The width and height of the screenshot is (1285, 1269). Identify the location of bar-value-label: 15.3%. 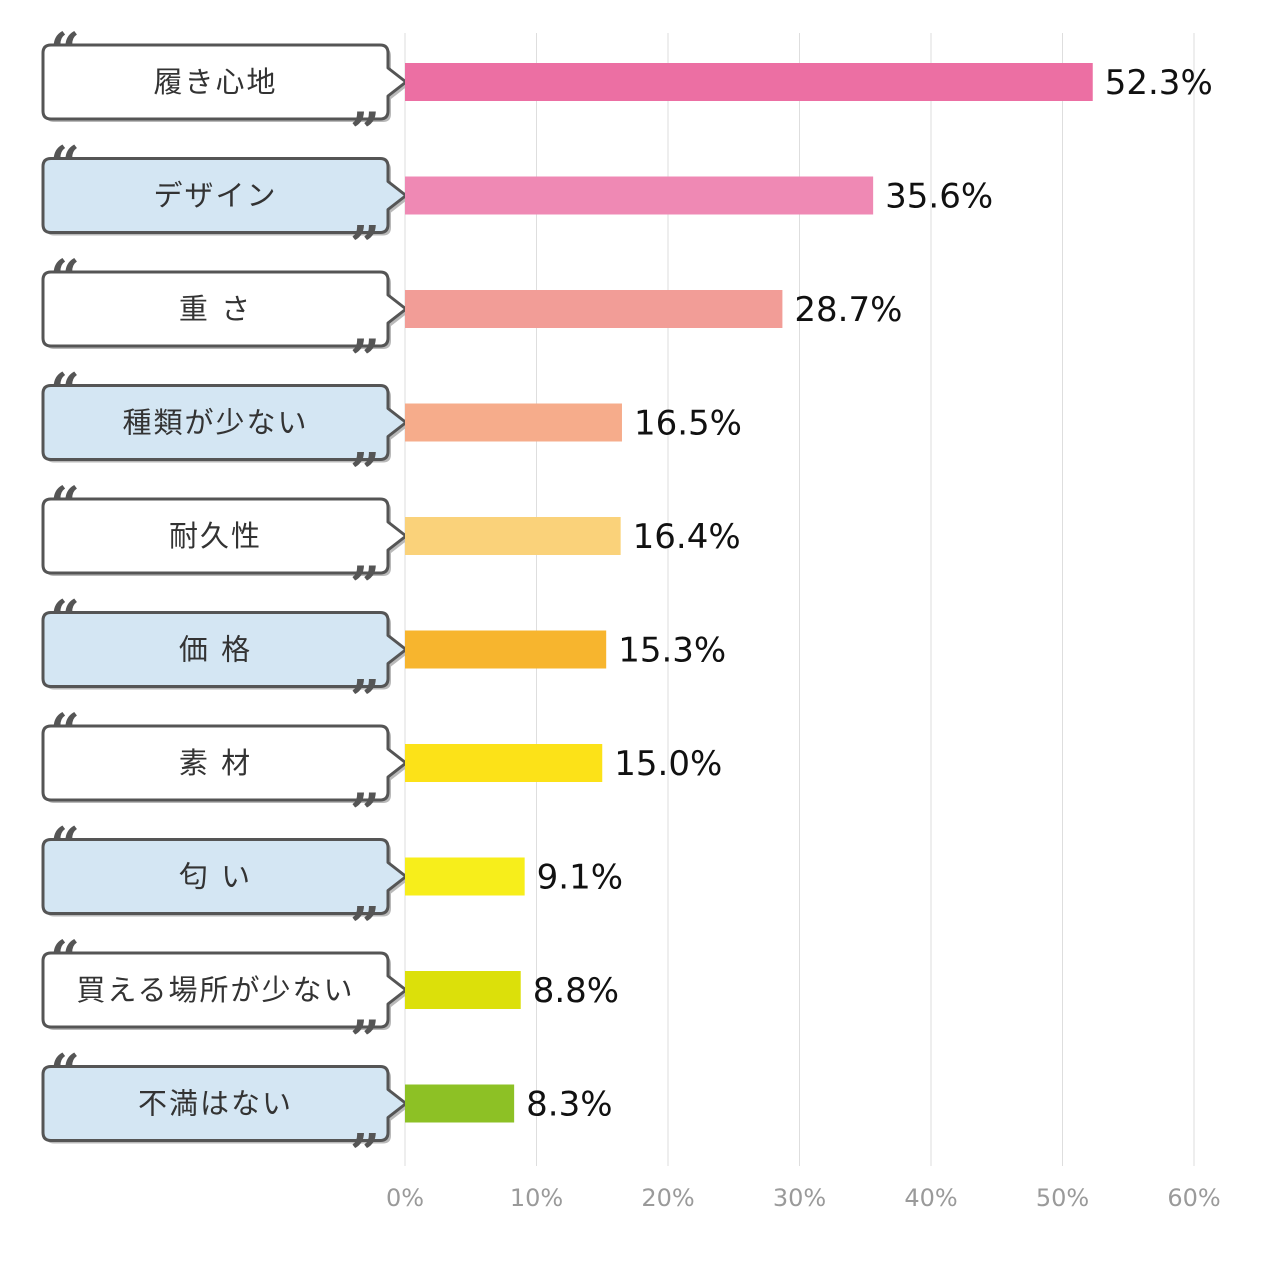
(672, 651).